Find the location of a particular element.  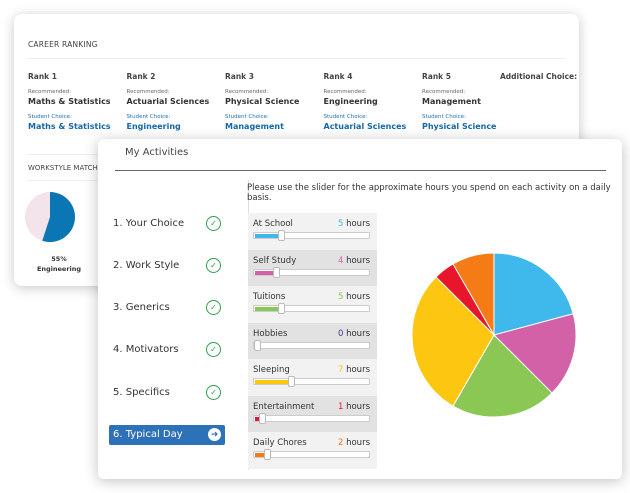

pie-slice-at-school is located at coordinates (533, 294).